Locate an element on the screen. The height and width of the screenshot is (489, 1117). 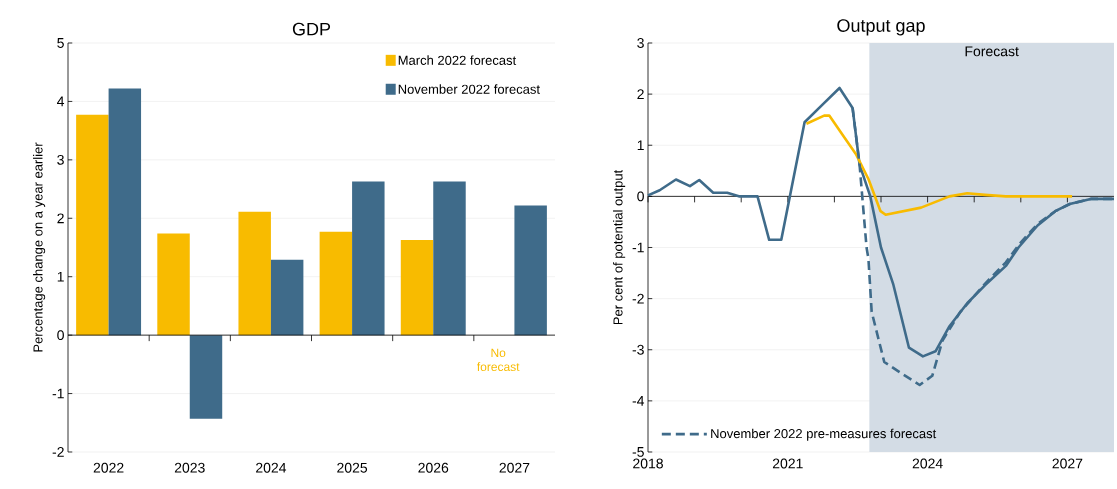
line-series is located at coordinates (939, 165).